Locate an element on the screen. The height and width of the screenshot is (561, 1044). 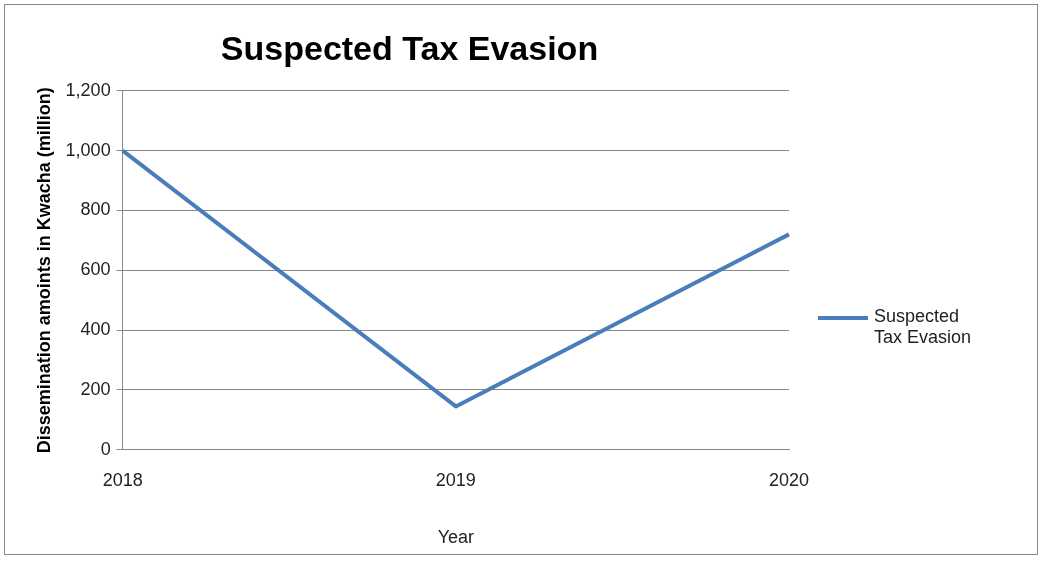
x-tick-label: 2018 is located at coordinates (122, 479).